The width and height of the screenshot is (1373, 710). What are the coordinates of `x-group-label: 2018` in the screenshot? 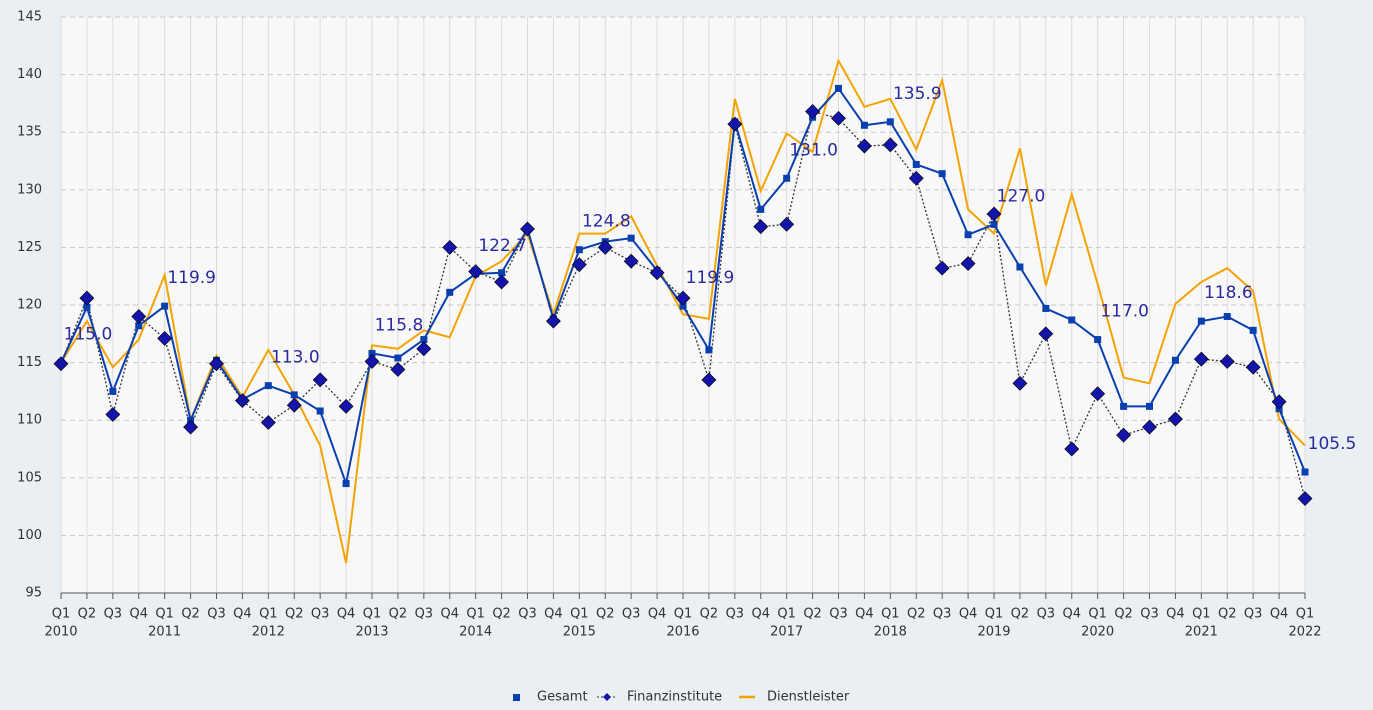 It's located at (890, 632).